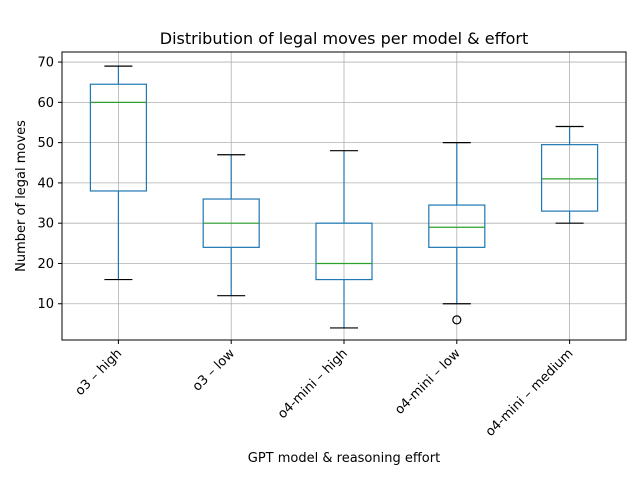  I want to click on y-tick-label-70: 70, so click(45, 63).